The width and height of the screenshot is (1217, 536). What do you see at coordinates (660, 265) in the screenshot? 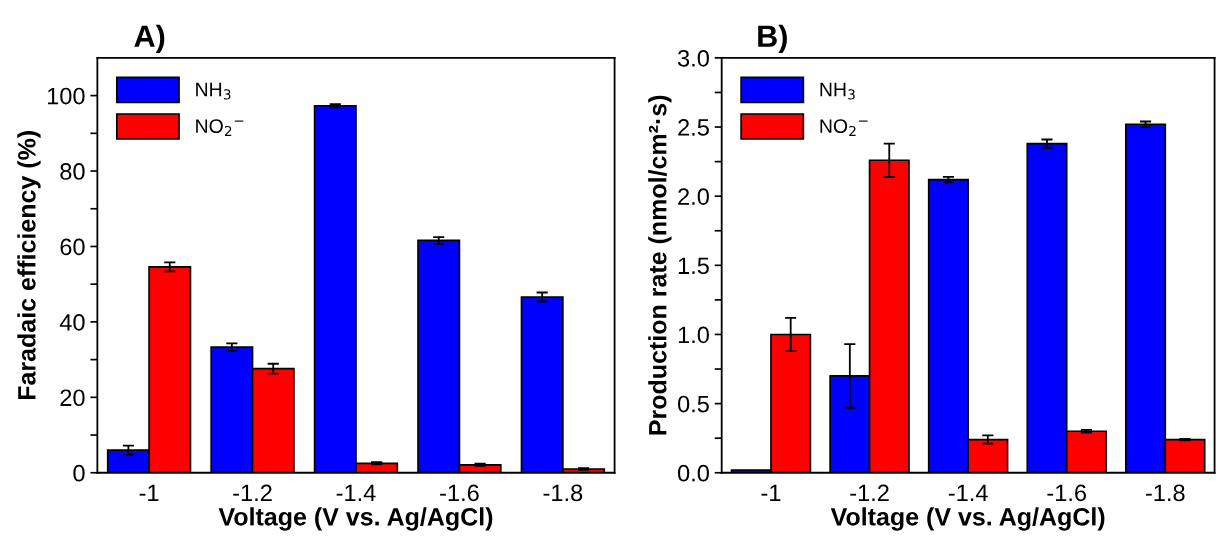
I see `y-axis-title: Production rate (nmol/cm²·s)` at bounding box center [660, 265].